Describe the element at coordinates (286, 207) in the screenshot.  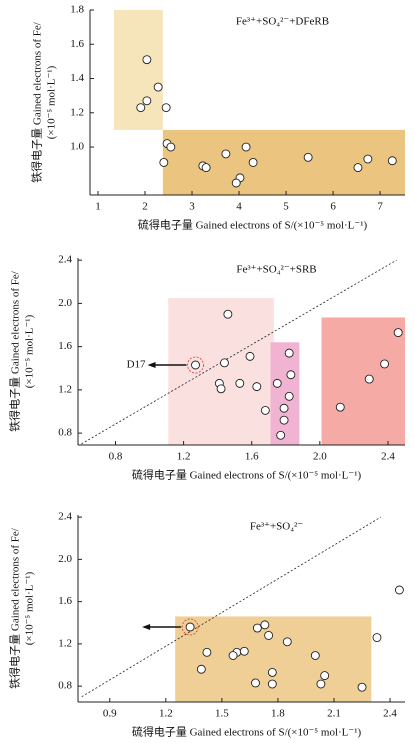
I see `x-tick-label: 5` at that location.